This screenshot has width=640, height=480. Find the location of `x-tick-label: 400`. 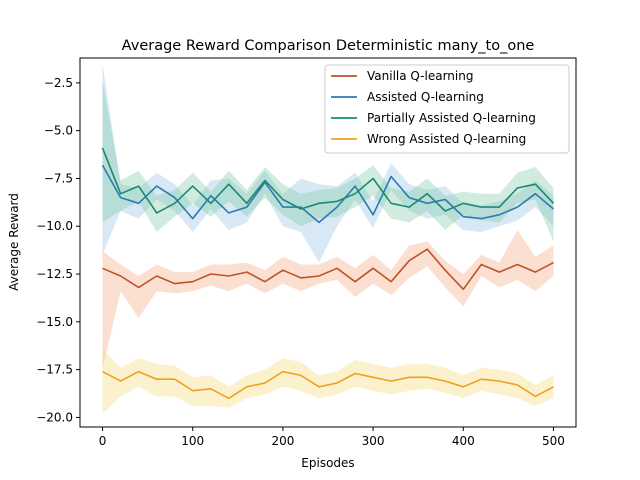

x-tick-label: 400 is located at coordinates (463, 441).